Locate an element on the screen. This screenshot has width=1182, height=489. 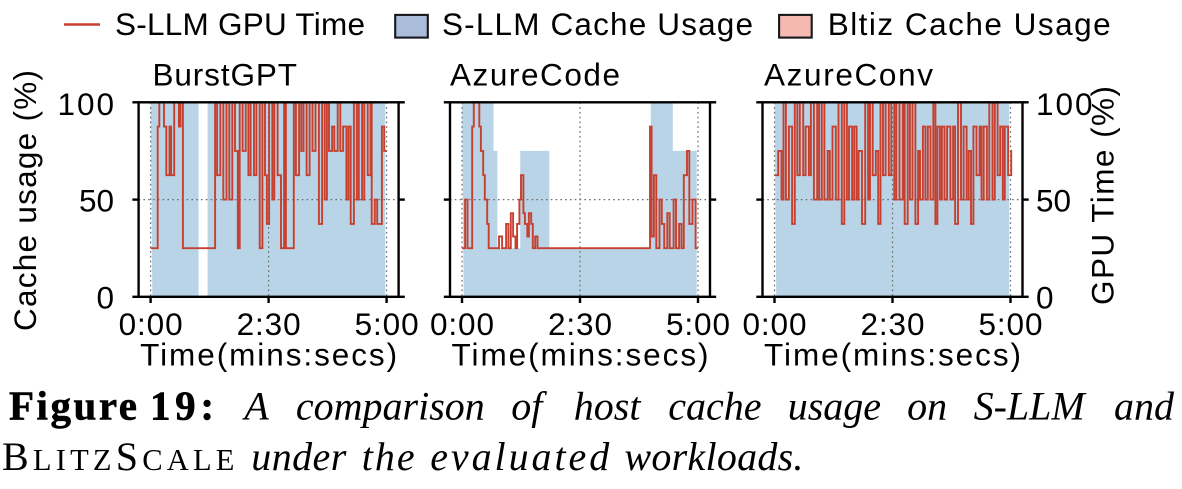
svg-text: and is located at coordinates (1144, 406).